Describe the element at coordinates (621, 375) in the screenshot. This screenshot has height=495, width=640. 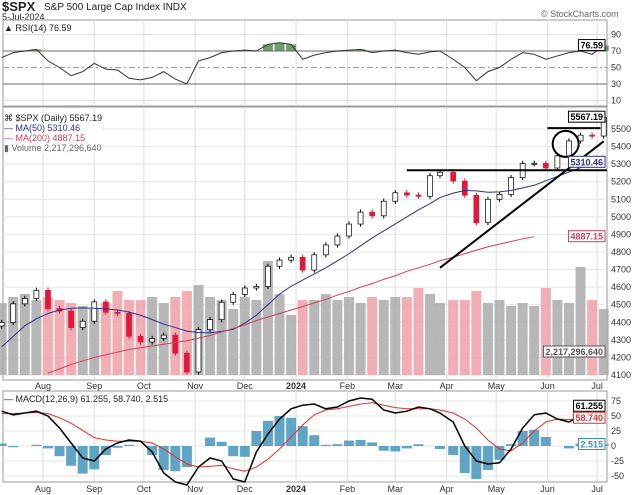
I see `price-tick-label: 4100` at that location.